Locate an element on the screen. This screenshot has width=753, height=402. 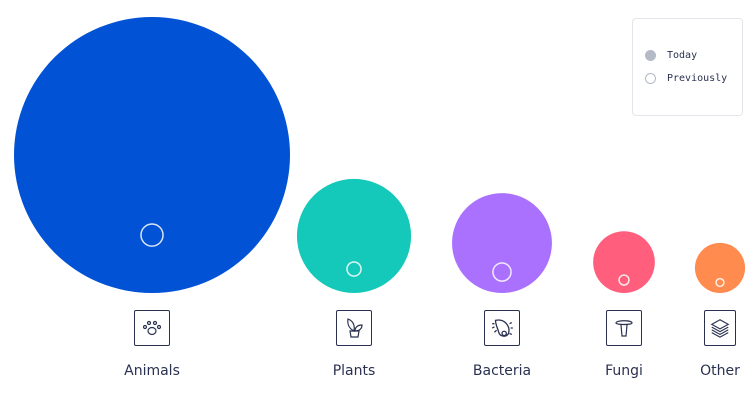
bubble-previously-animals is located at coordinates (152, 235).